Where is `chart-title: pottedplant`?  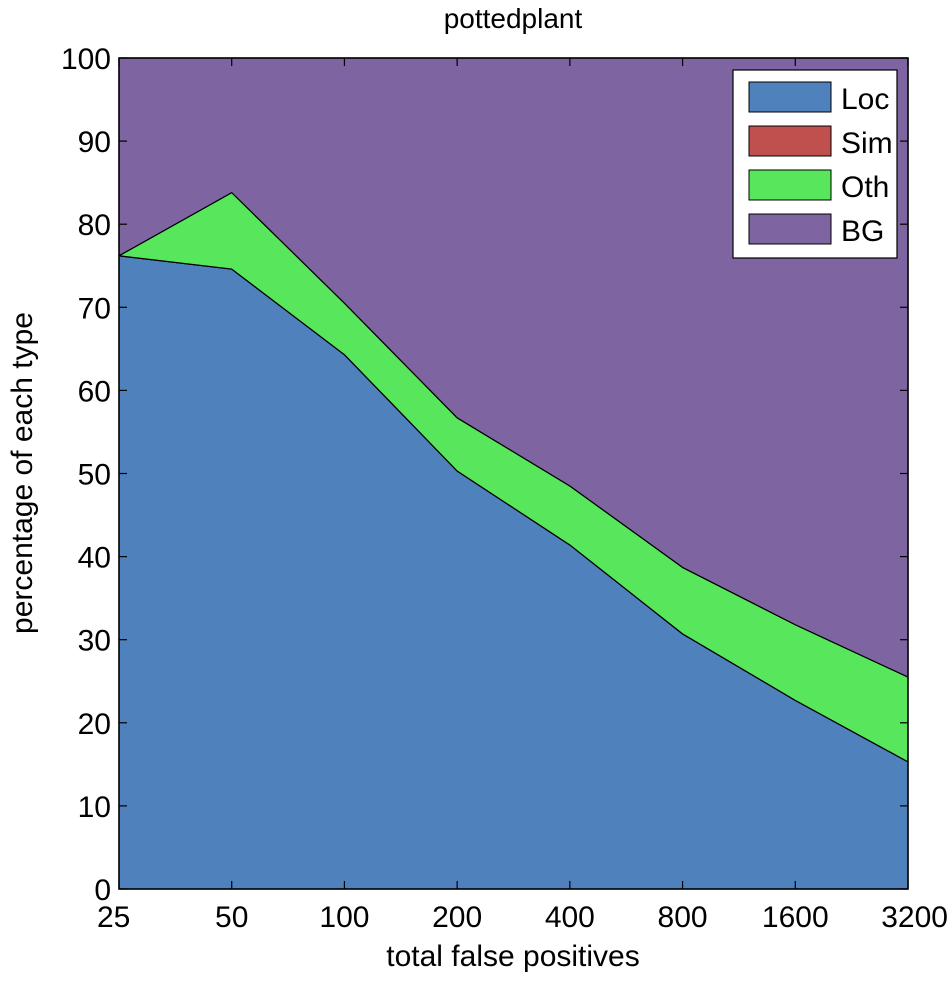
chart-title: pottedplant is located at coordinates (513, 18).